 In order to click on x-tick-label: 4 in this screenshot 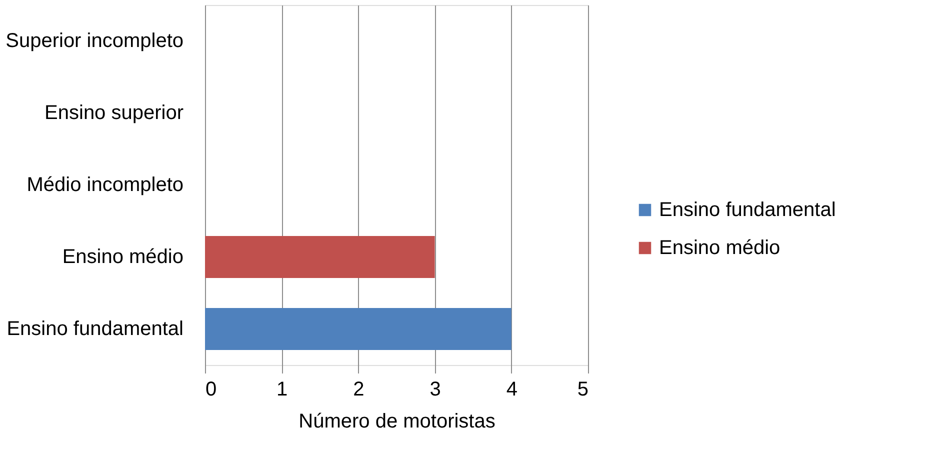, I will do `click(512, 389)`.